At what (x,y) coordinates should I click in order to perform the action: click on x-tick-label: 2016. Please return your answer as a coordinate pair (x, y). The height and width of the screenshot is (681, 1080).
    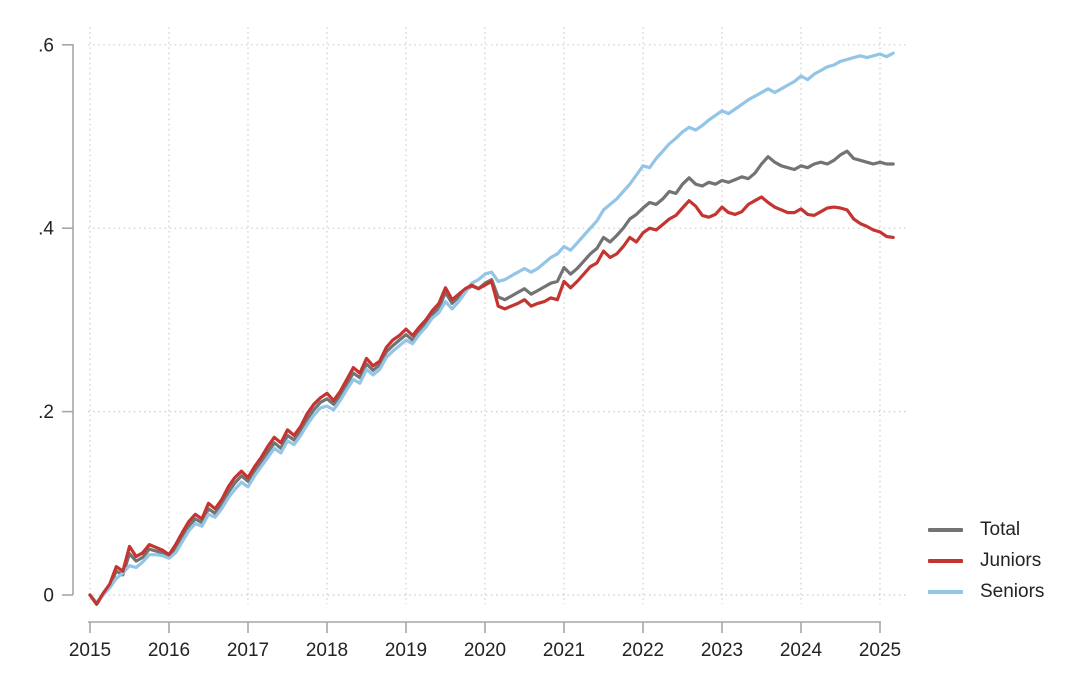
    Looking at the image, I should click on (169, 650).